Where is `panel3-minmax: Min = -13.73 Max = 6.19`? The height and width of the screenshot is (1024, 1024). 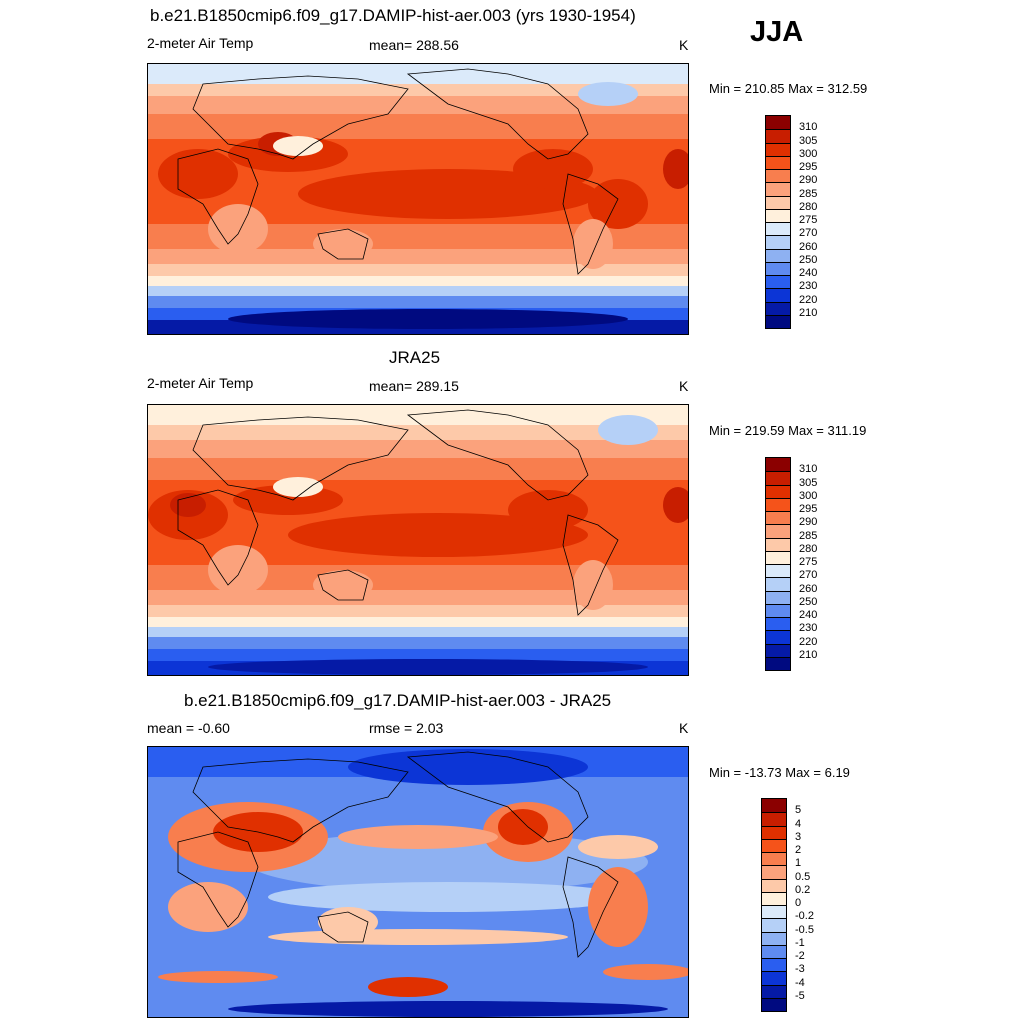 panel3-minmax: Min = -13.73 Max = 6.19 is located at coordinates (779, 772).